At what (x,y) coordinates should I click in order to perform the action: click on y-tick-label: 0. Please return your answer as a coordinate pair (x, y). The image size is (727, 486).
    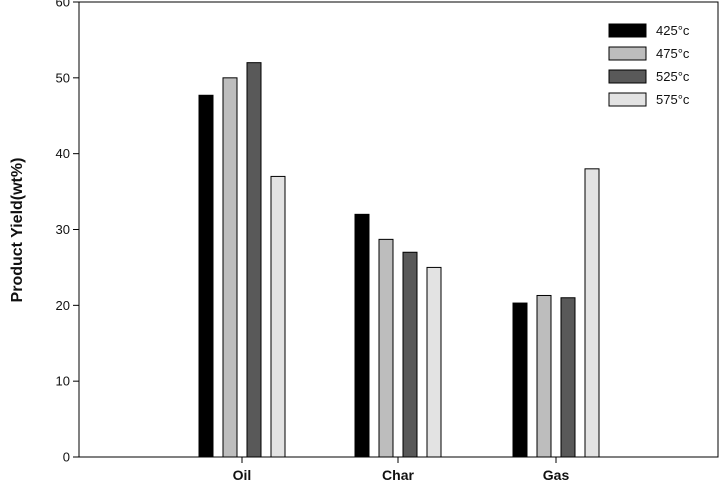
    Looking at the image, I should click on (66, 457).